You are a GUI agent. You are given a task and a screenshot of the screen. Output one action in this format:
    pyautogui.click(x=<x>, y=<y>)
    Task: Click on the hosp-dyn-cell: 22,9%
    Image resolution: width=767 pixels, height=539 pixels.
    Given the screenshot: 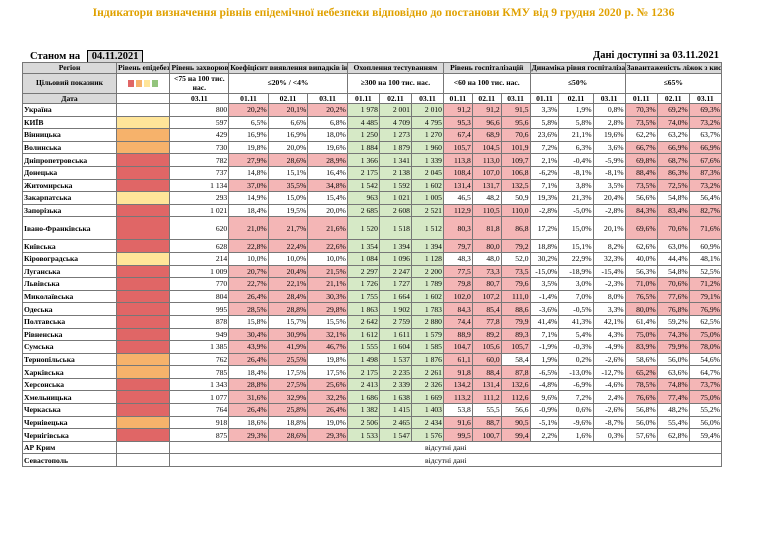 What is the action you would take?
    pyautogui.click(x=576, y=258)
    